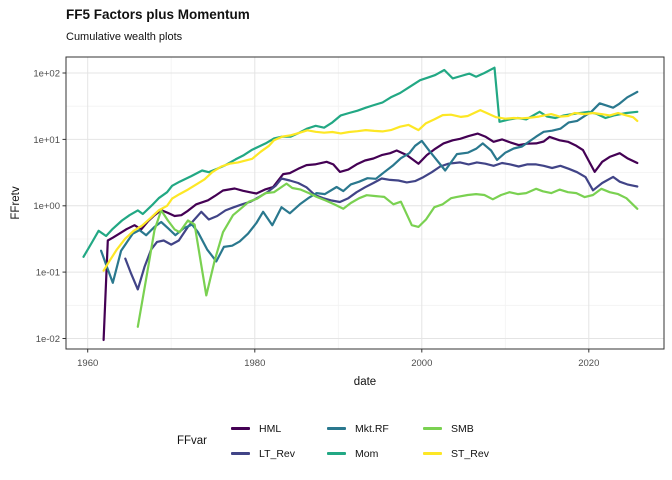  I want to click on legend-item-ST_Rev: ST_Rev, so click(459, 454).